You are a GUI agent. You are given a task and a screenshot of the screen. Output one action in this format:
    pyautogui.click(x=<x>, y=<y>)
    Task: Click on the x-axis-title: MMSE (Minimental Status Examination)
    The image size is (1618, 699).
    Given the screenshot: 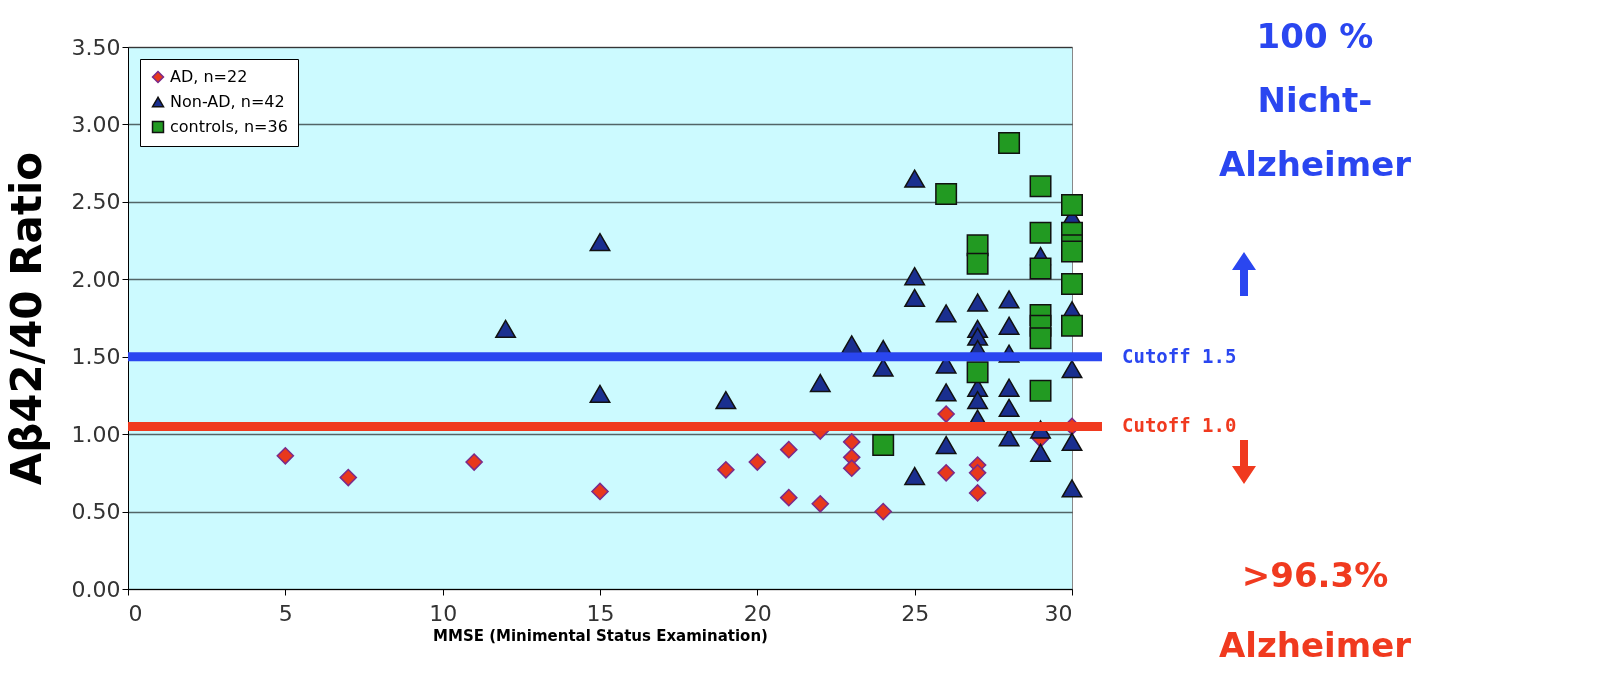 What is the action you would take?
    pyautogui.click(x=600, y=635)
    